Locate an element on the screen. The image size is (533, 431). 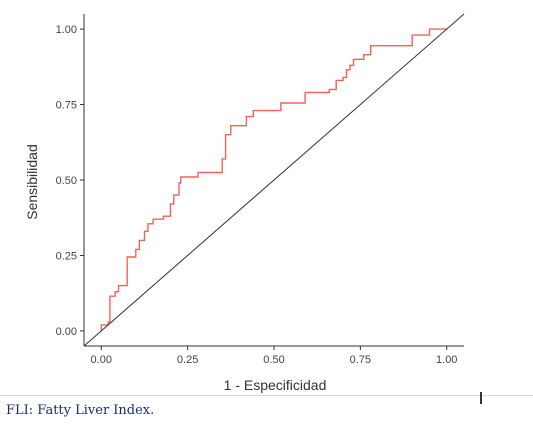
x-axis-label: 1 - Especificidad is located at coordinates (275, 385).